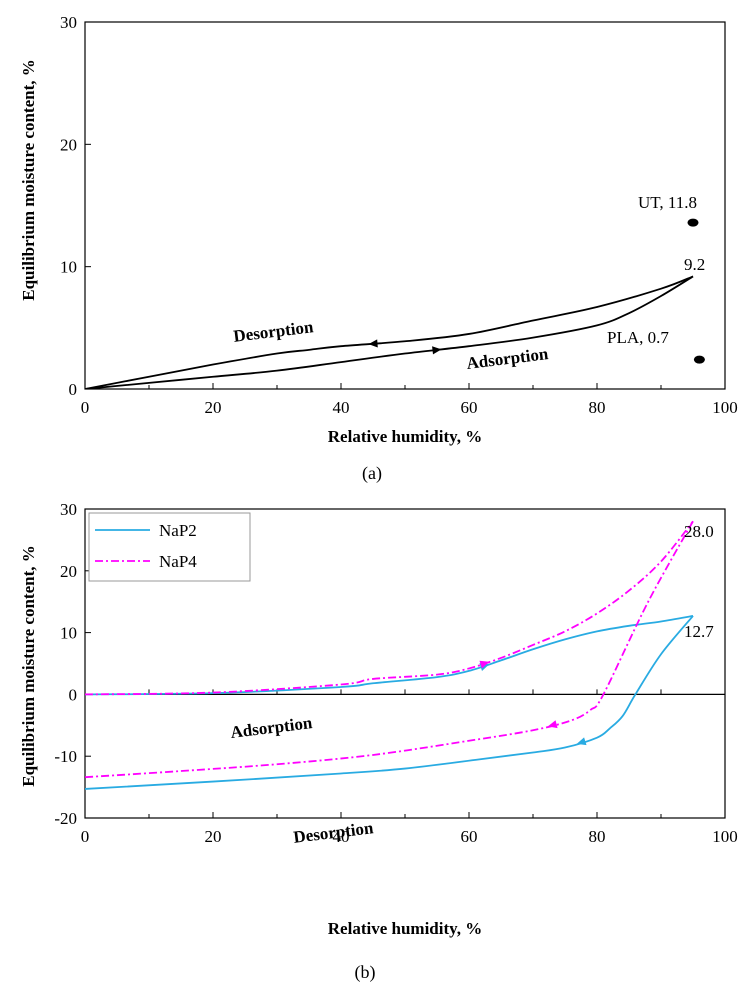  Describe the element at coordinates (75, 206) in the screenshot. I see `y-axis-ticks-a: 0 10 20 30` at that location.